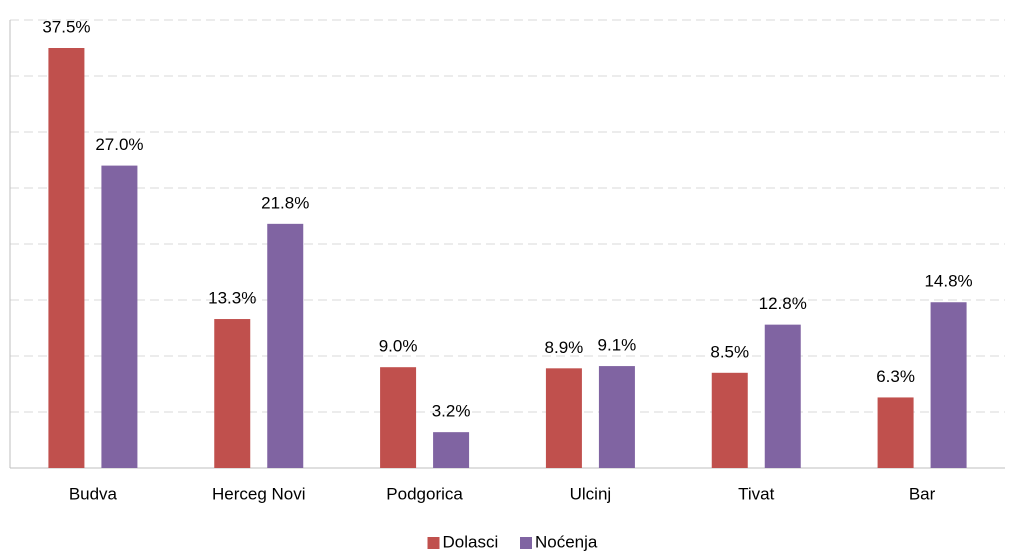 This screenshot has width=1015, height=552. What do you see at coordinates (756, 493) in the screenshot?
I see `x-tick-label: Tivat` at bounding box center [756, 493].